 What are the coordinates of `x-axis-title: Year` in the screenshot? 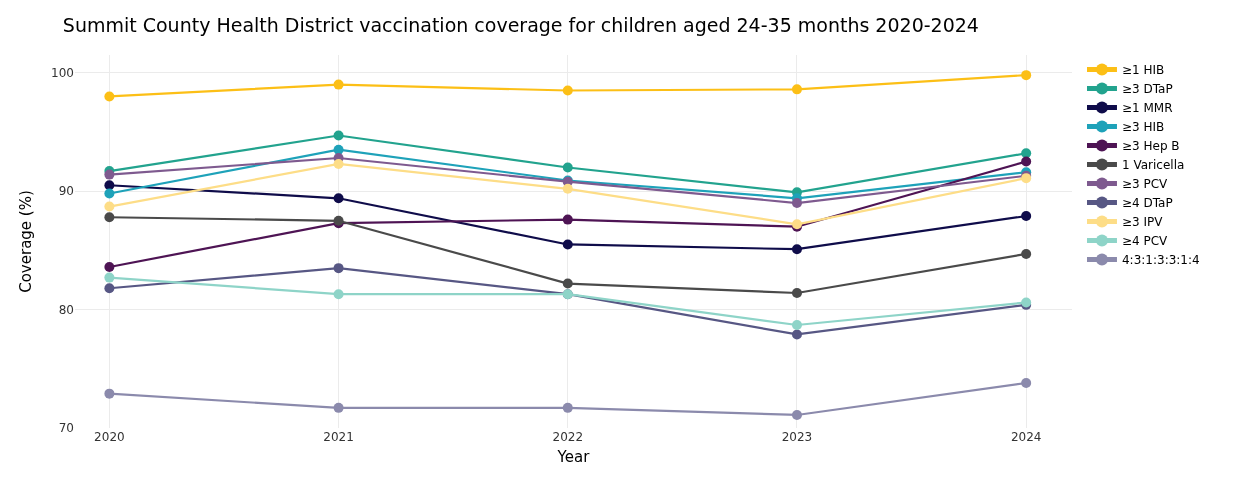 It's located at (573, 457).